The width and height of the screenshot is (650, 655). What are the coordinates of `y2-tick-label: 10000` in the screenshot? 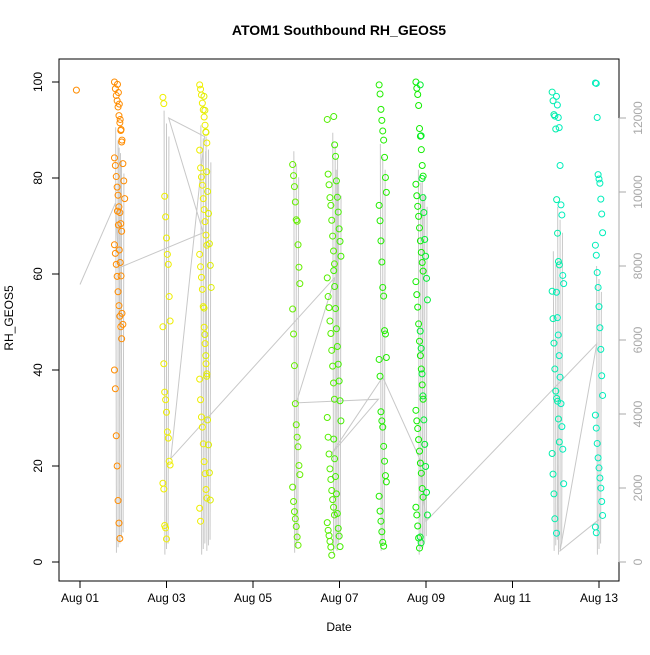 It's located at (638, 192).